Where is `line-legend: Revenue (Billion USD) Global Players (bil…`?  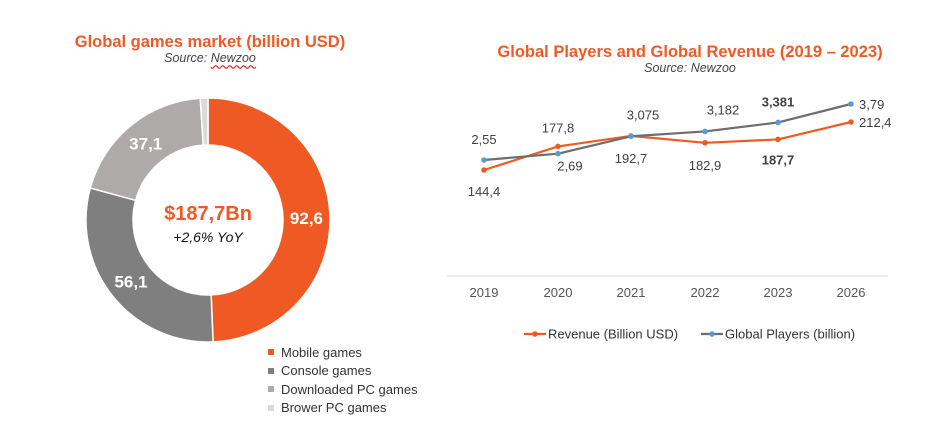 line-legend: Revenue (Billion USD) Global Players (bil… is located at coordinates (689, 334).